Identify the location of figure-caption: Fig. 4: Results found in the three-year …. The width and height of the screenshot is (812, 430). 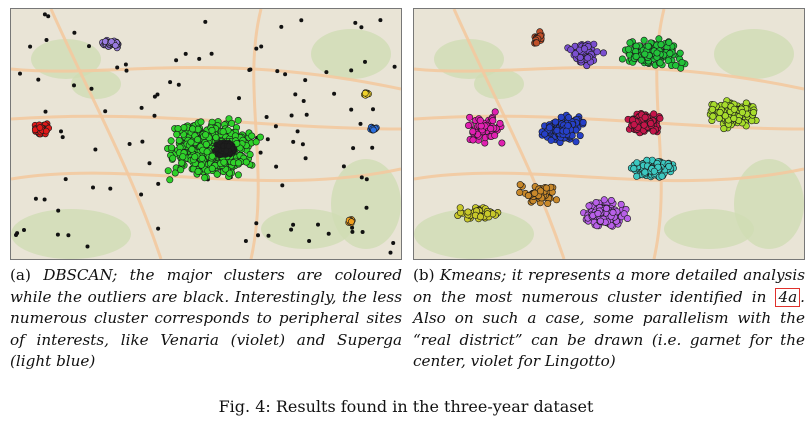
(406, 406).